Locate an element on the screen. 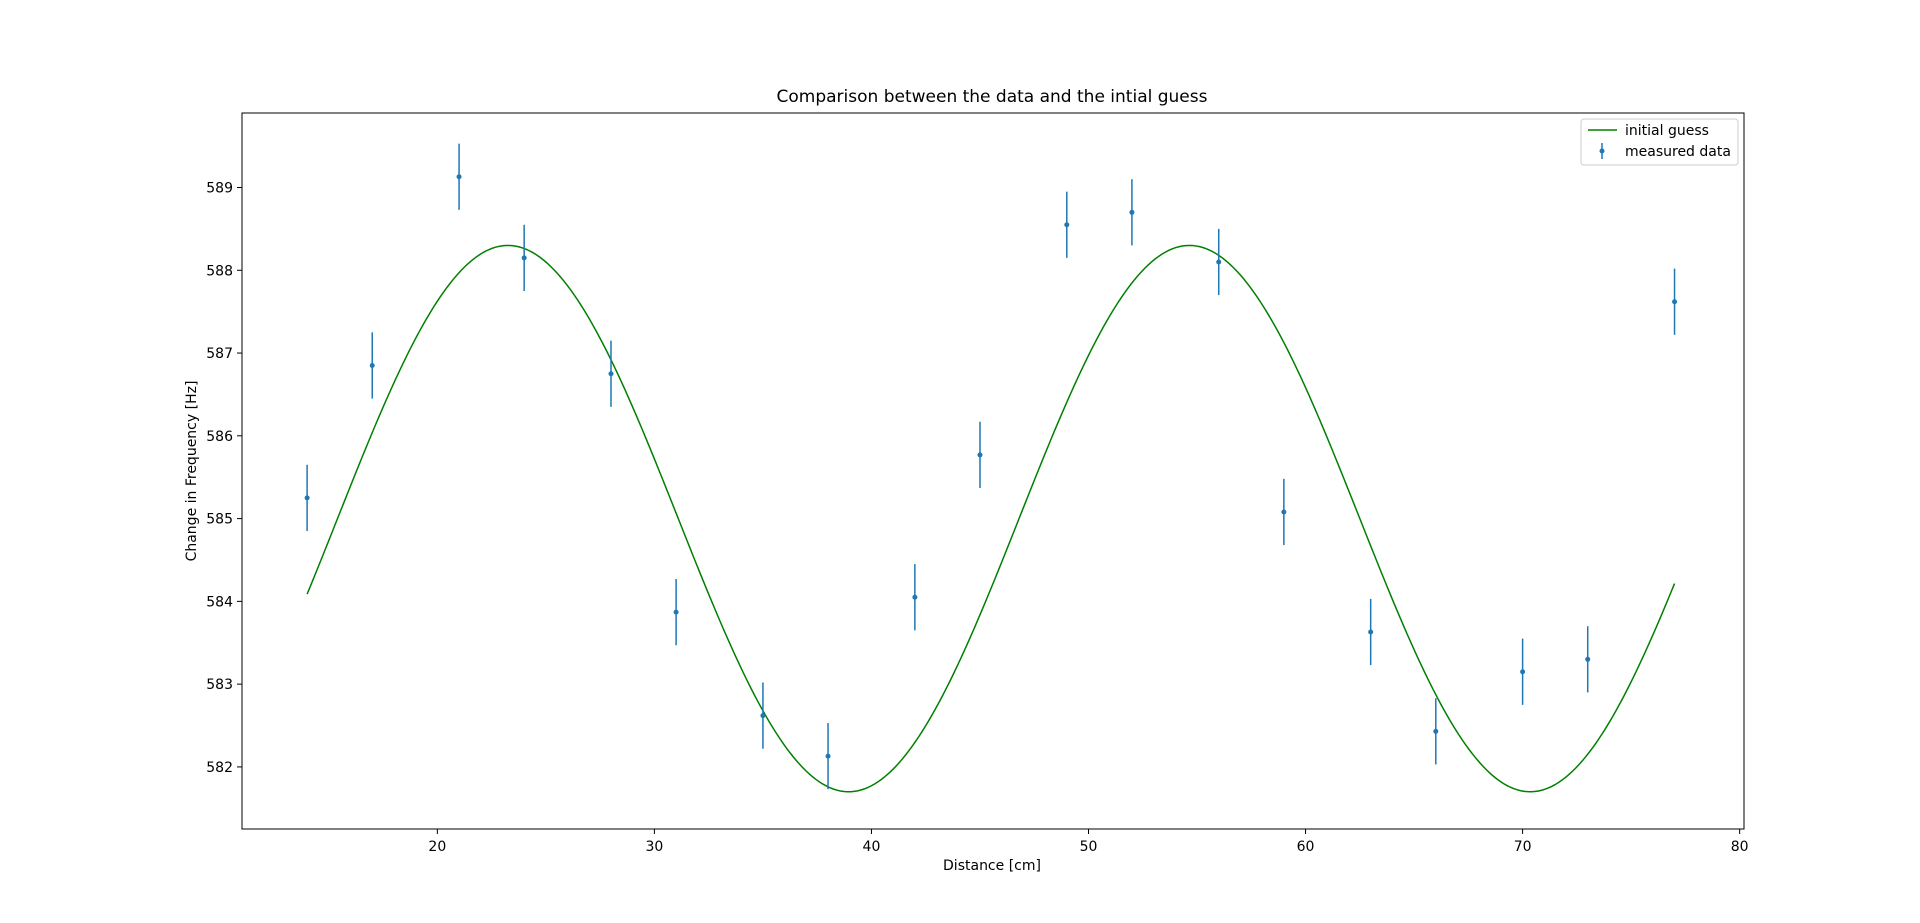 The image size is (1920, 923). y-tick-label: 583 is located at coordinates (219, 685).